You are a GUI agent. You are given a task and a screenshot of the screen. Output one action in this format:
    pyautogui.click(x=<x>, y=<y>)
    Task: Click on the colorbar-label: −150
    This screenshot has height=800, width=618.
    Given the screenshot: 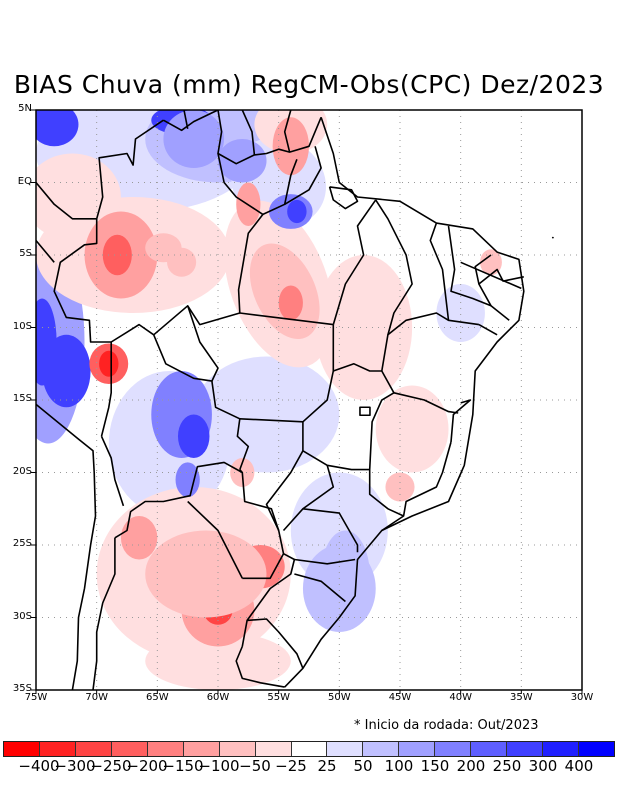 What is the action you would take?
    pyautogui.click(x=183, y=766)
    